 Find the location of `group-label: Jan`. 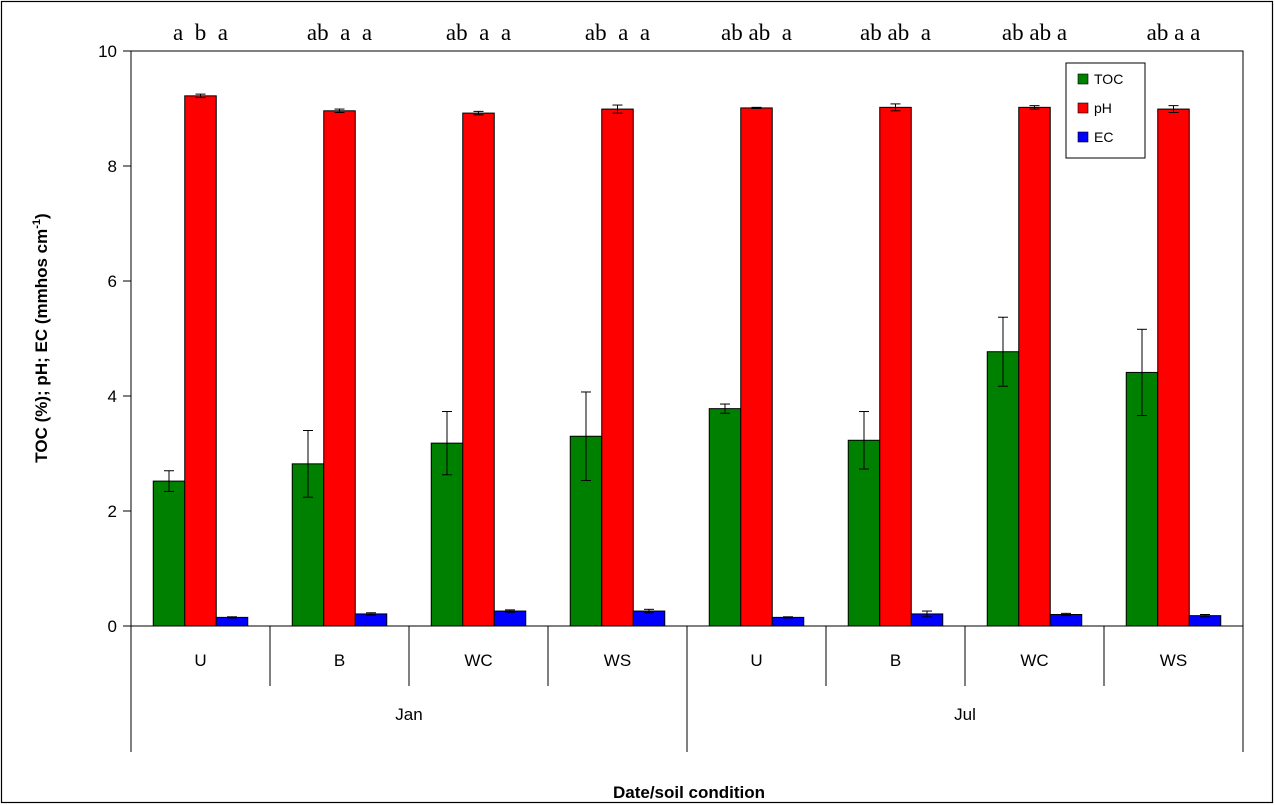

group-label: Jan is located at coordinates (408, 714).